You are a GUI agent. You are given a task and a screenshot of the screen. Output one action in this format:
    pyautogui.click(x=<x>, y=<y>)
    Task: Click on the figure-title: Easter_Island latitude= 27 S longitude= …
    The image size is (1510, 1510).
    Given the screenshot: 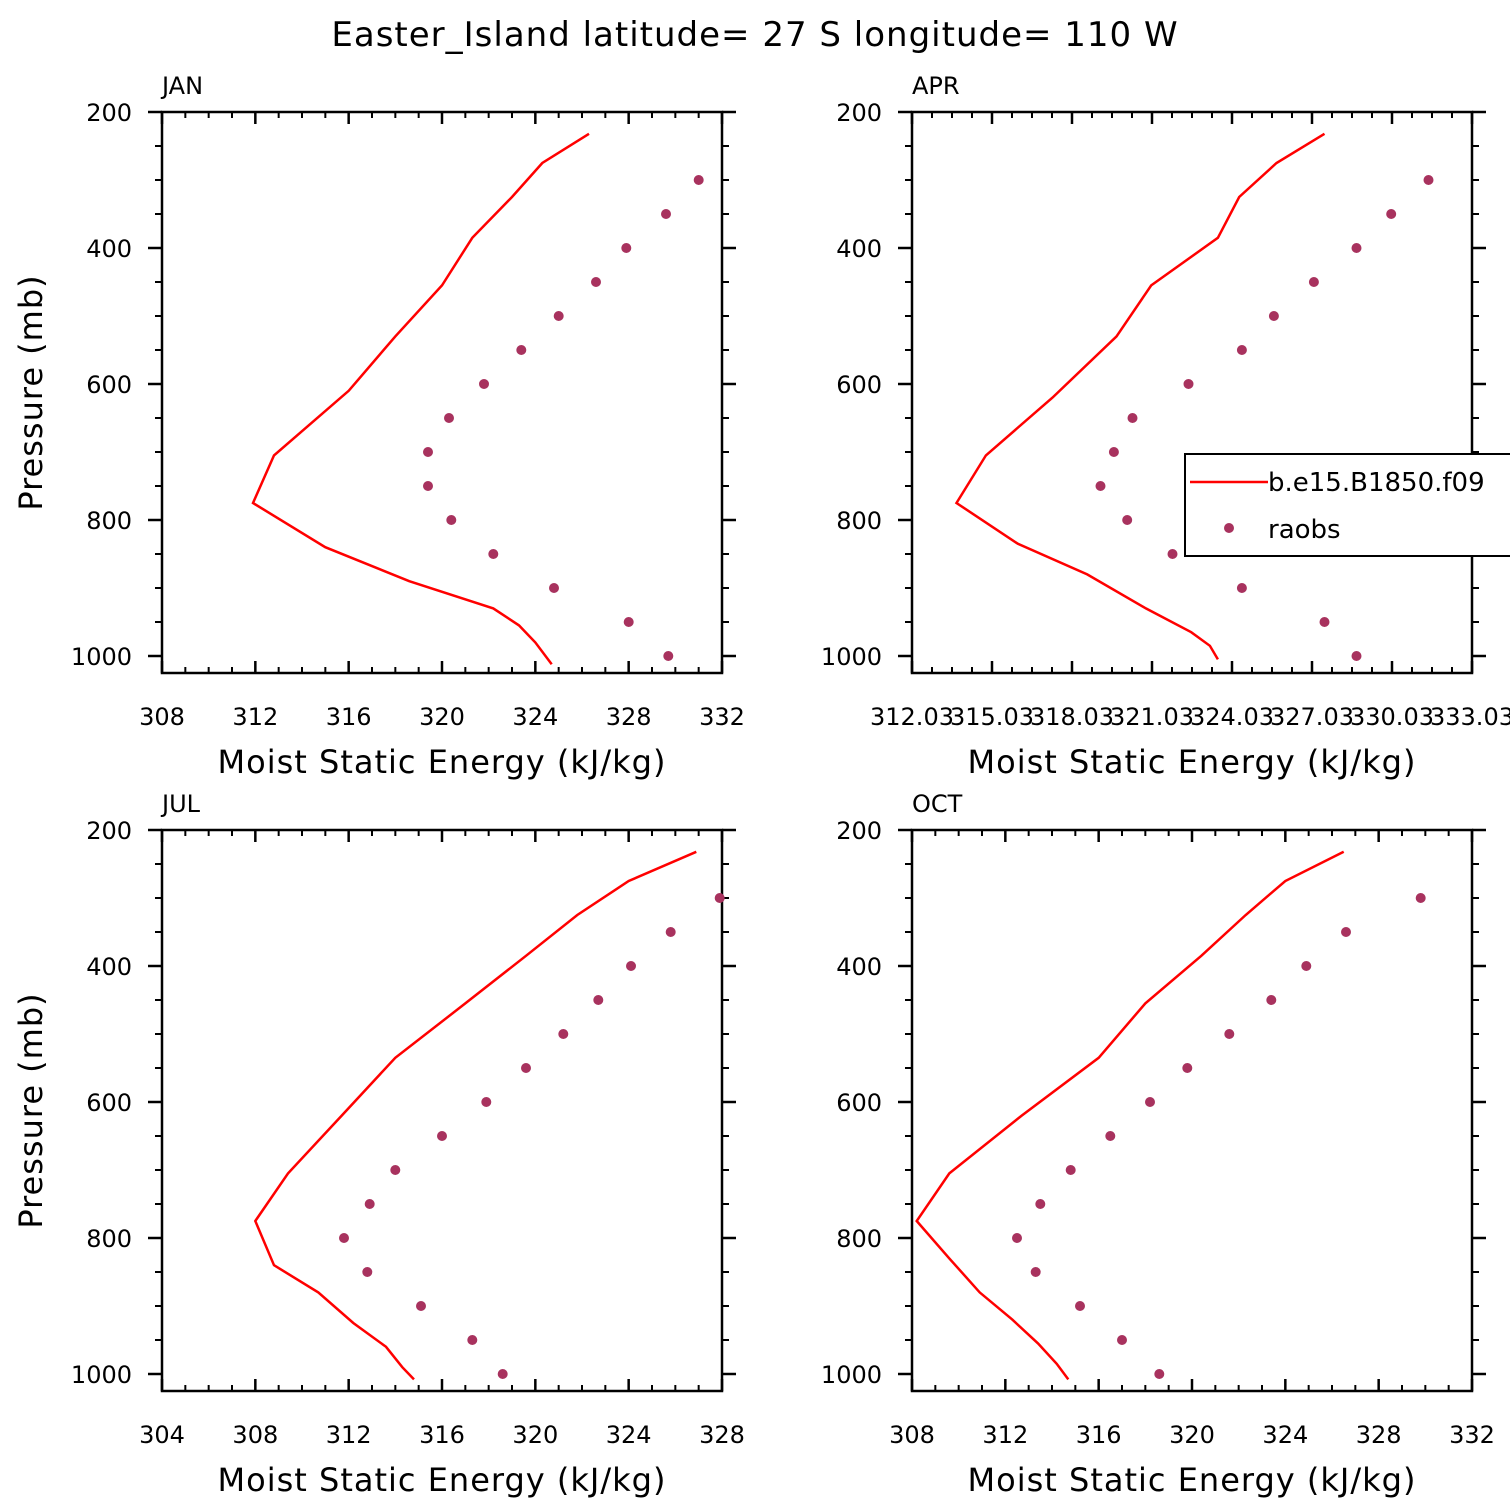 What is the action you would take?
    pyautogui.click(x=754, y=35)
    